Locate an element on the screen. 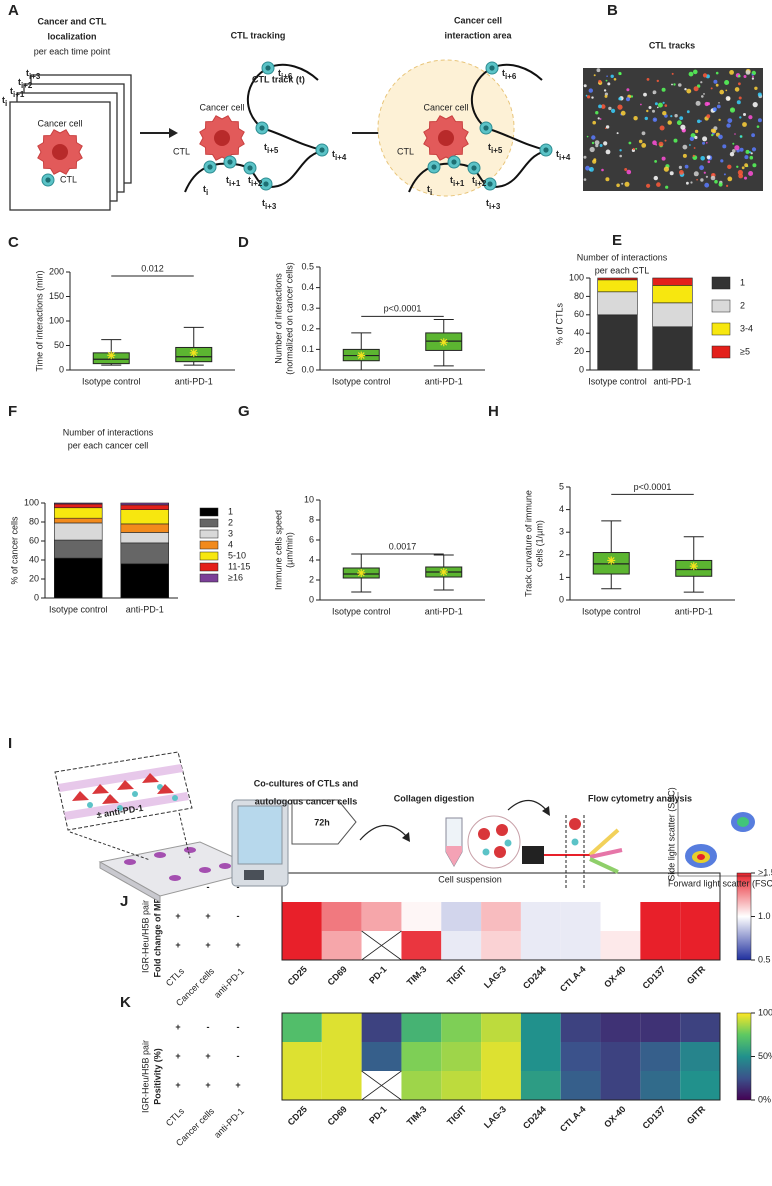 The image size is (772, 1186). cancer-cell-small is located at coordinates (100, 789).